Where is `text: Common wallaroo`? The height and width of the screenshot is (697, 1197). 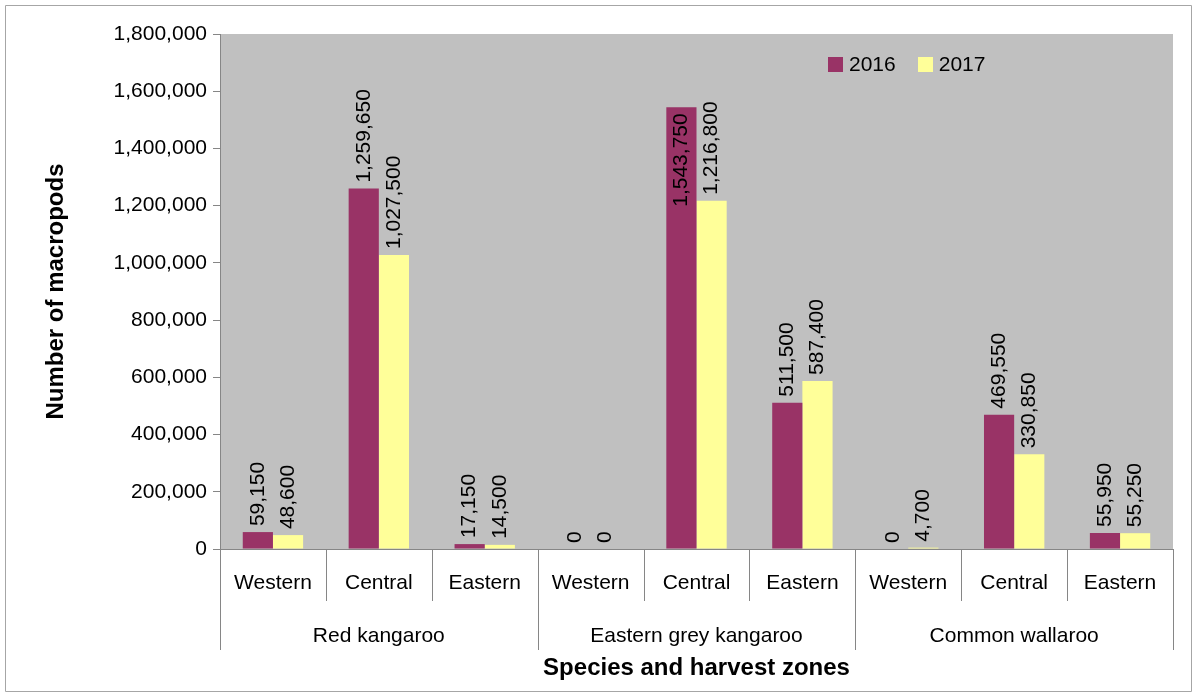 text: Common wallaroo is located at coordinates (1014, 634).